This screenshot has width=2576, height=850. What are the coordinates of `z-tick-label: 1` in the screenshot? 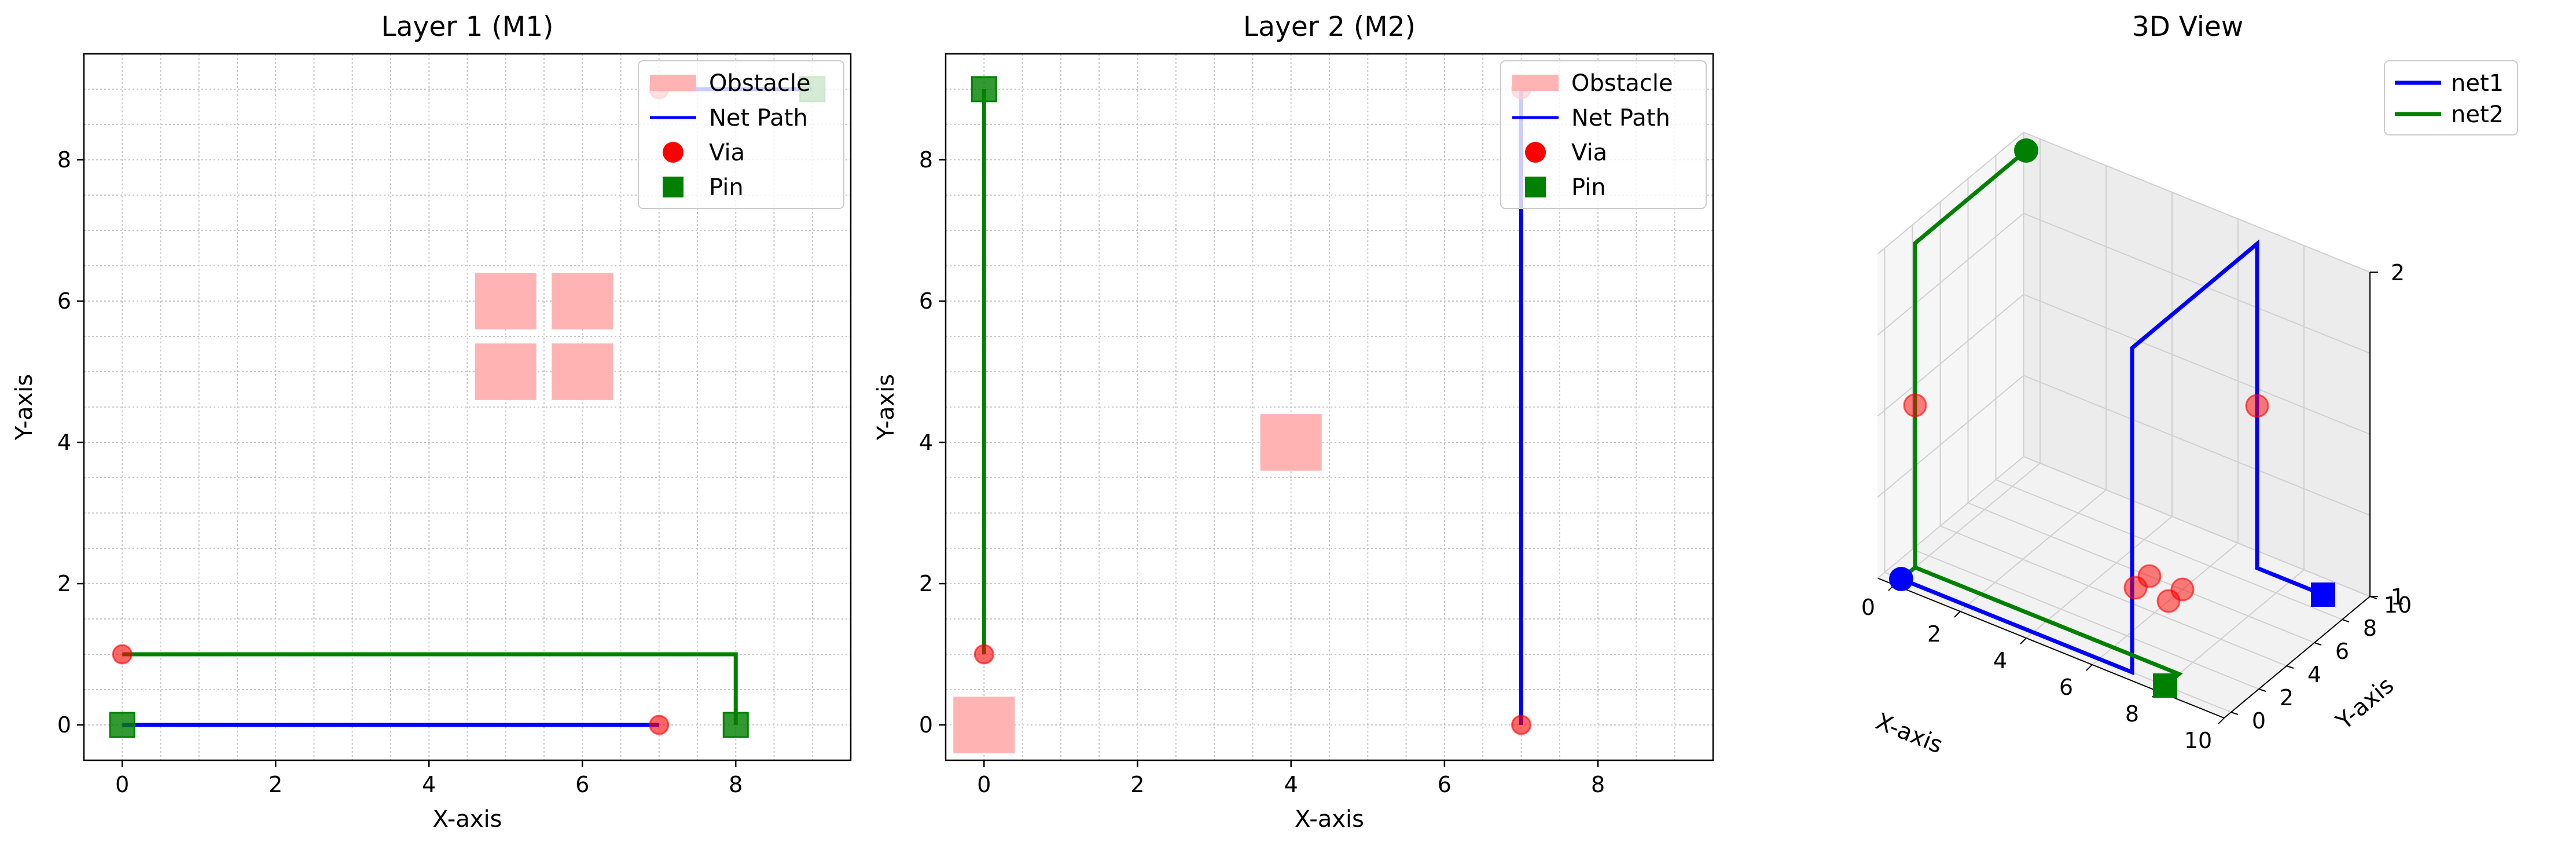 It's located at (2398, 597).